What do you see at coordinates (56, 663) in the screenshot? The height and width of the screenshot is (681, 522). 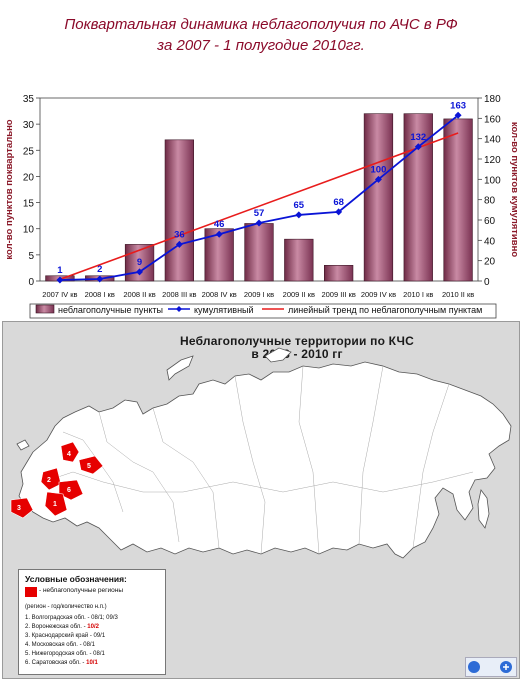 I see `legend-item-text: 6. Саратовская обл. -` at bounding box center [56, 663].